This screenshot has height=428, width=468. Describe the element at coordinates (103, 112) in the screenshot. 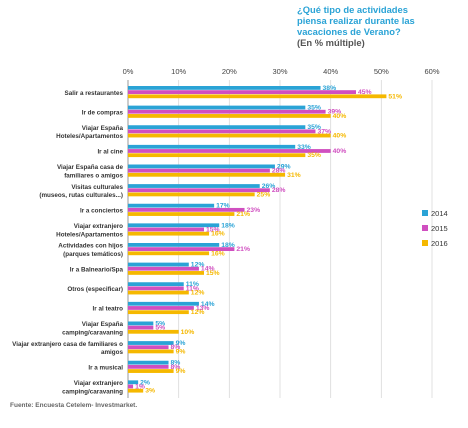

I see `category-label: Ir de compras` at that location.